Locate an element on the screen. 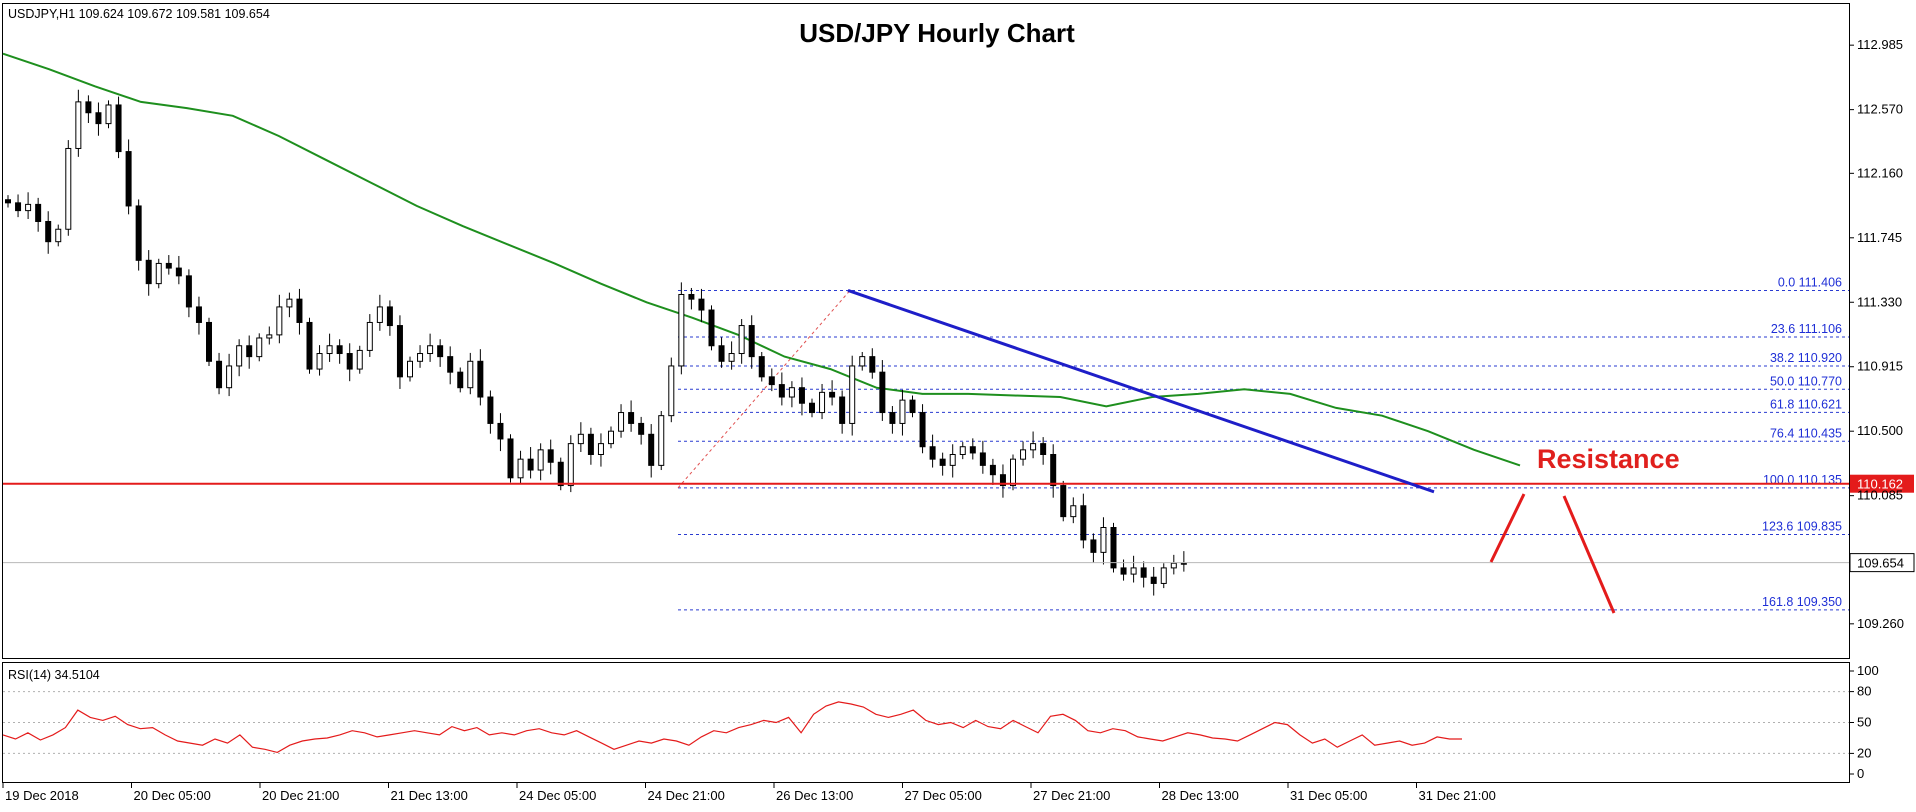  fib-level-label: 123.6 109.835 is located at coordinates (1802, 527).